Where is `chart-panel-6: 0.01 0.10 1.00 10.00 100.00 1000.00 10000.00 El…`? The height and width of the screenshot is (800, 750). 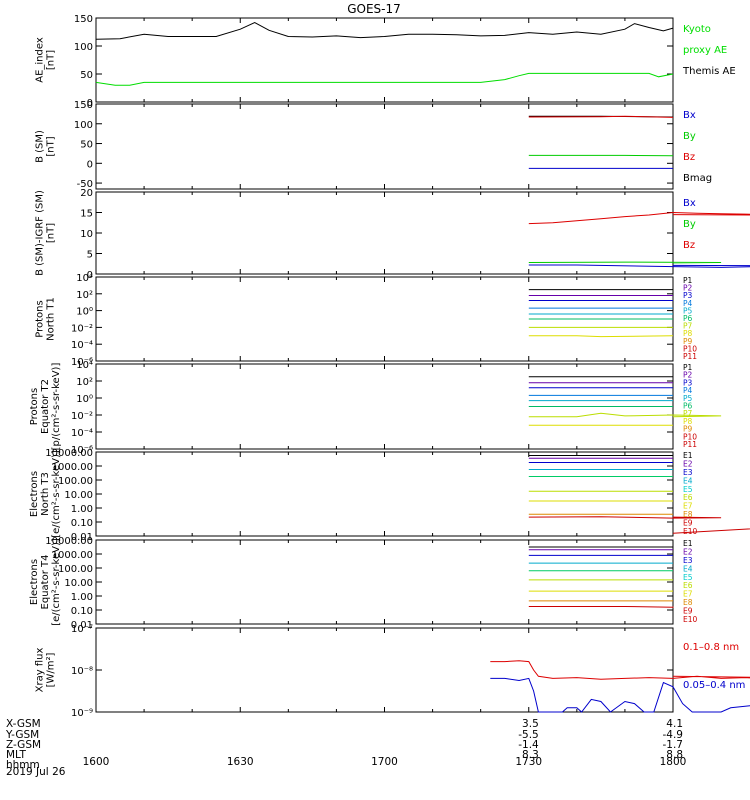
chart-panel-6: 0.01 0.10 1.00 10.00 100.00 1000.00 10000.00 El… is located at coordinates (389, 495).